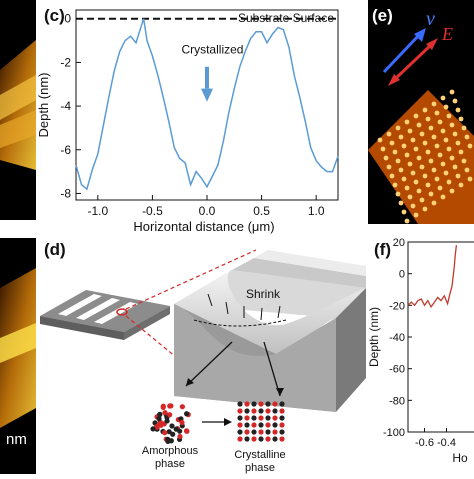 Image resolution: width=474 pixels, height=479 pixels. What do you see at coordinates (170, 451) in the screenshot?
I see `amorphous-label-1: Amorphous` at bounding box center [170, 451].